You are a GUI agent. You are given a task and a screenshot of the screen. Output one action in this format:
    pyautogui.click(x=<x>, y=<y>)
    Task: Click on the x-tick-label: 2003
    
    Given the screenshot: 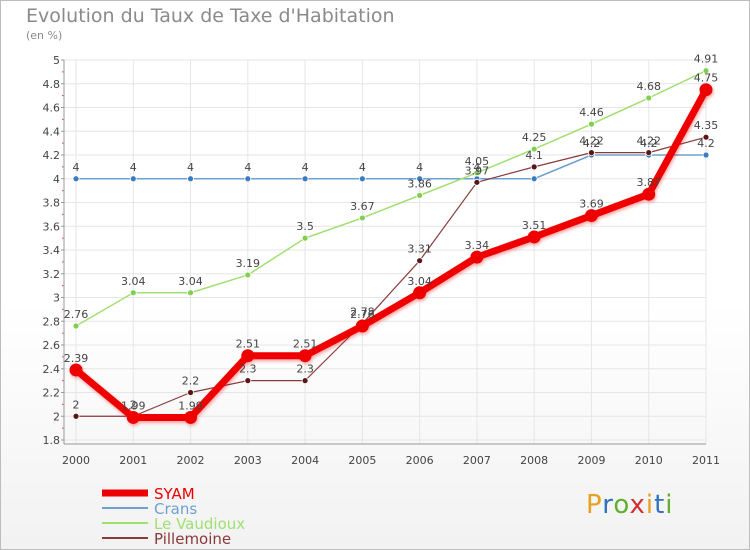 What is the action you would take?
    pyautogui.click(x=248, y=460)
    